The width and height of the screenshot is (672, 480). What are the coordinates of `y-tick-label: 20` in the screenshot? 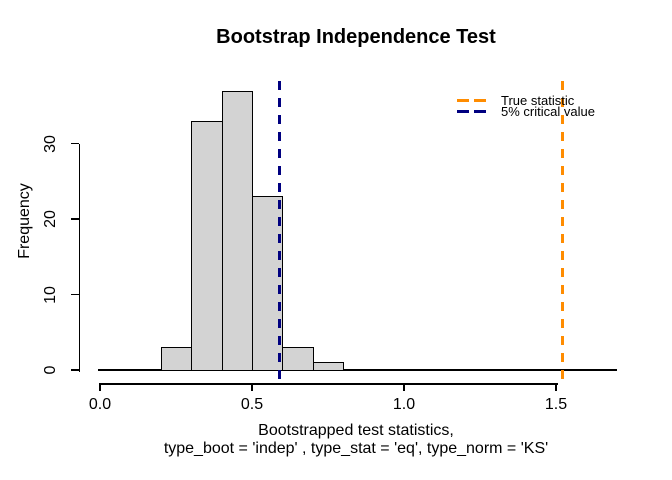 It's located at (50, 219).